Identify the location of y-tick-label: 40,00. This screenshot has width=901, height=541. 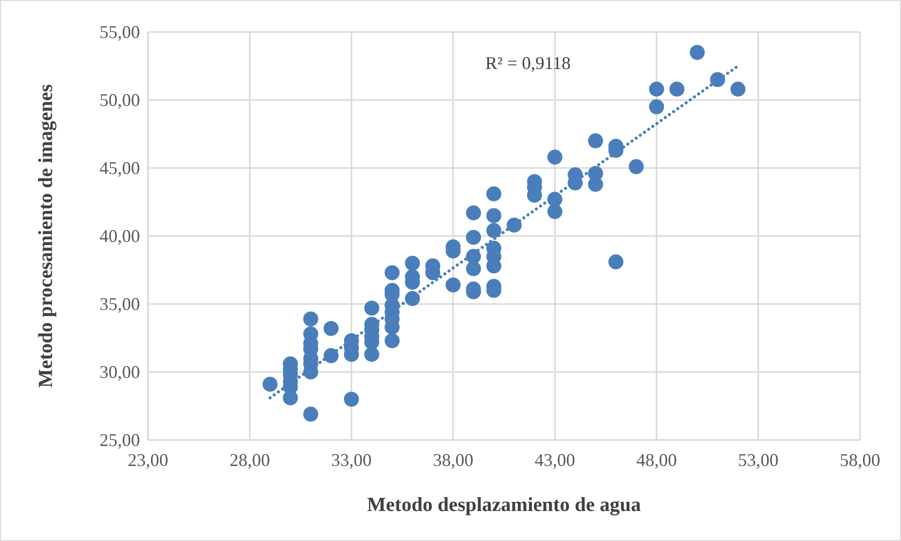
(120, 236).